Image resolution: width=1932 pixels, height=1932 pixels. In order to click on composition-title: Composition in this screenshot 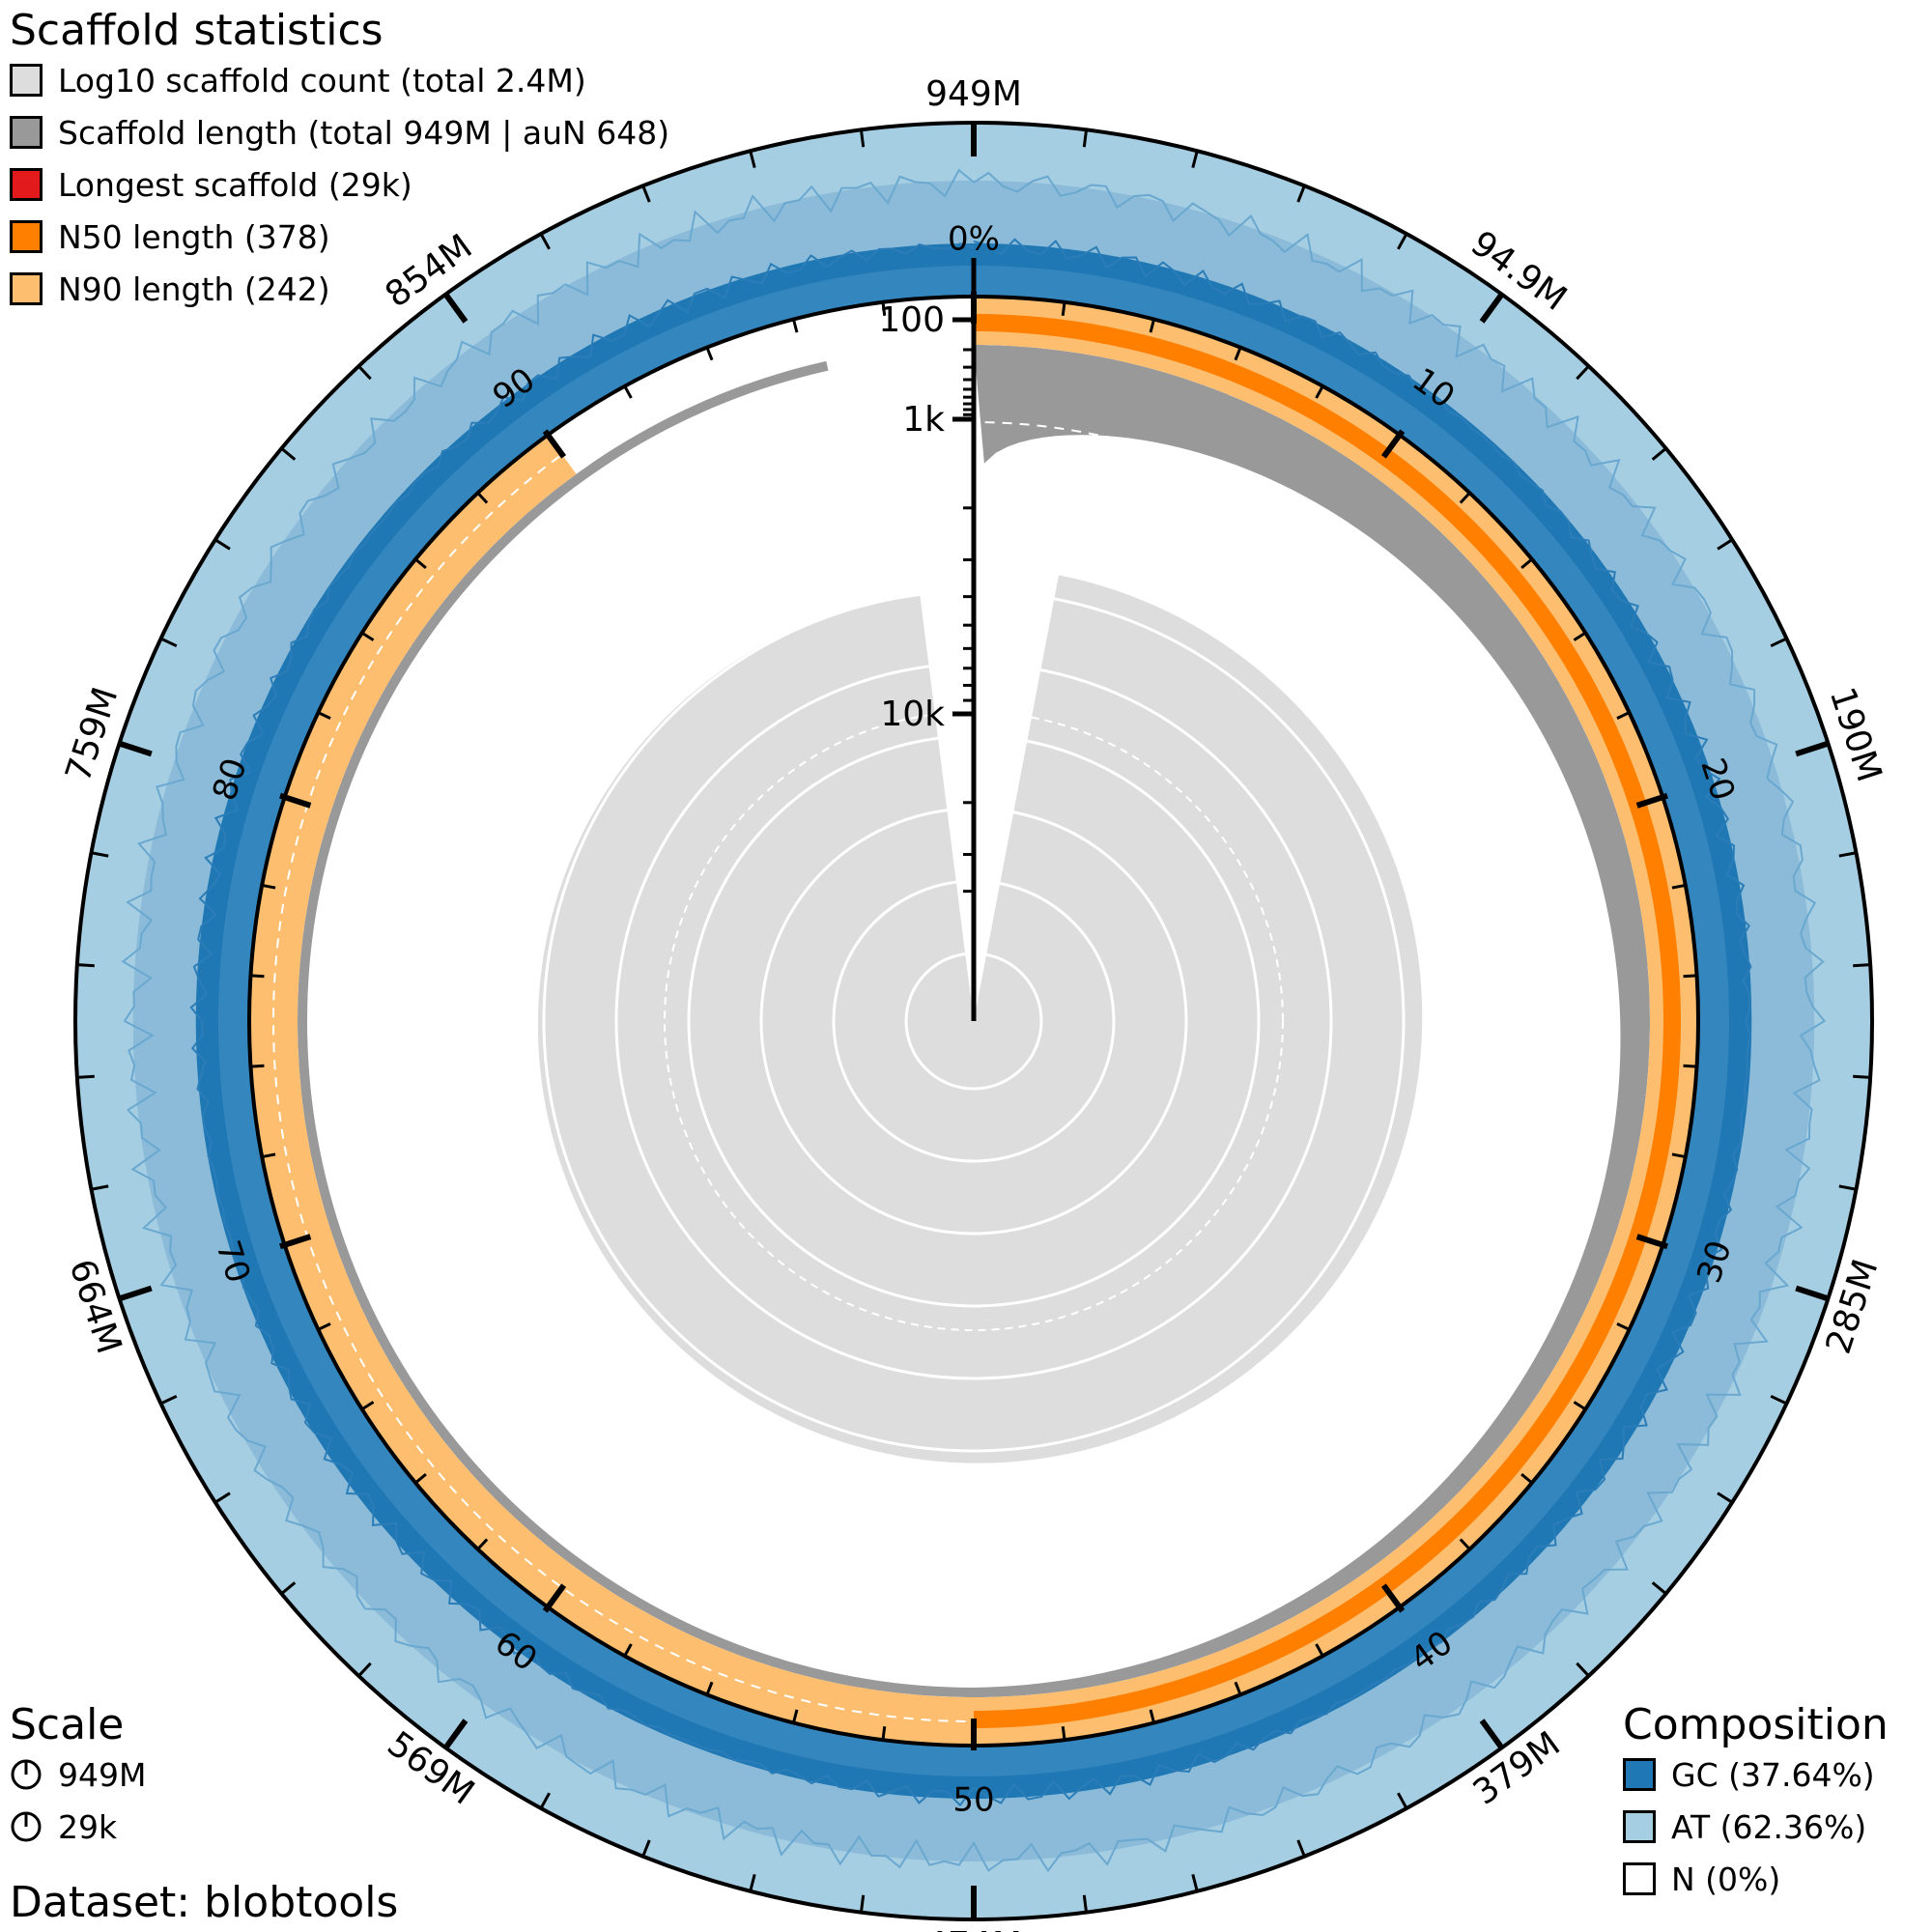, I will do `click(1756, 1724)`.